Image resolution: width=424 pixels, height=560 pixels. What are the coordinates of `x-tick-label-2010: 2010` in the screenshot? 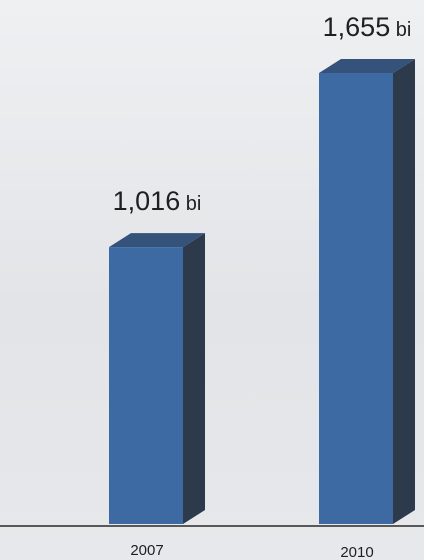 It's located at (356, 552).